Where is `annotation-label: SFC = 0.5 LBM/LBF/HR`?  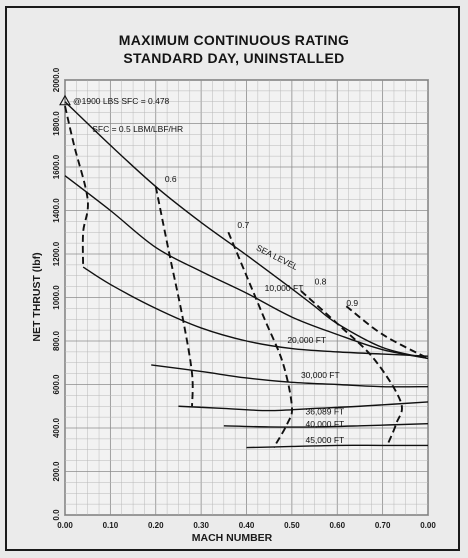
annotation-label: SFC = 0.5 LBM/LBF/HR is located at coordinates (137, 129).